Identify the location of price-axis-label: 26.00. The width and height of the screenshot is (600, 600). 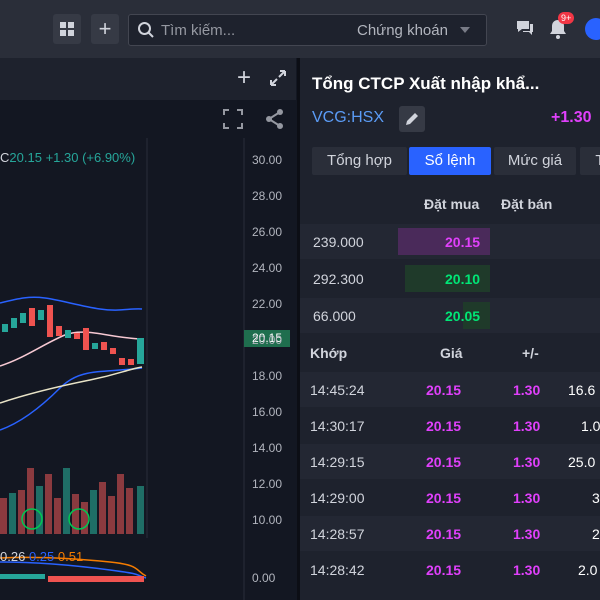
(267, 232).